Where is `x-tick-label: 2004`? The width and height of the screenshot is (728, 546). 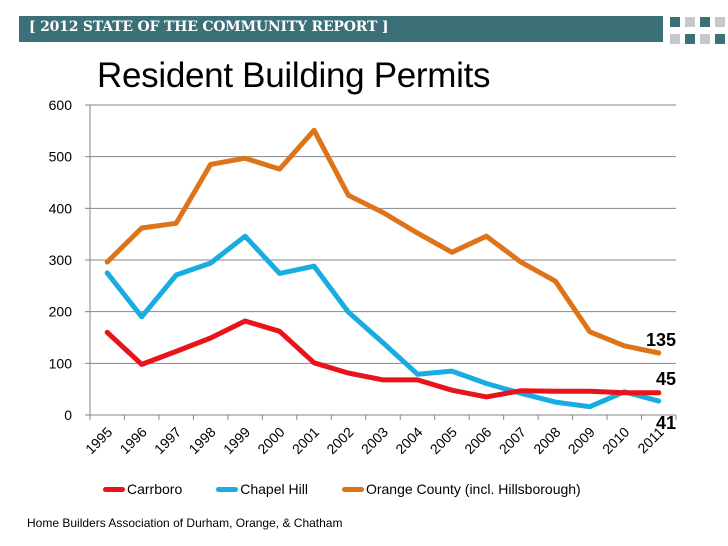
x-tick-label: 2004 is located at coordinates (408, 440).